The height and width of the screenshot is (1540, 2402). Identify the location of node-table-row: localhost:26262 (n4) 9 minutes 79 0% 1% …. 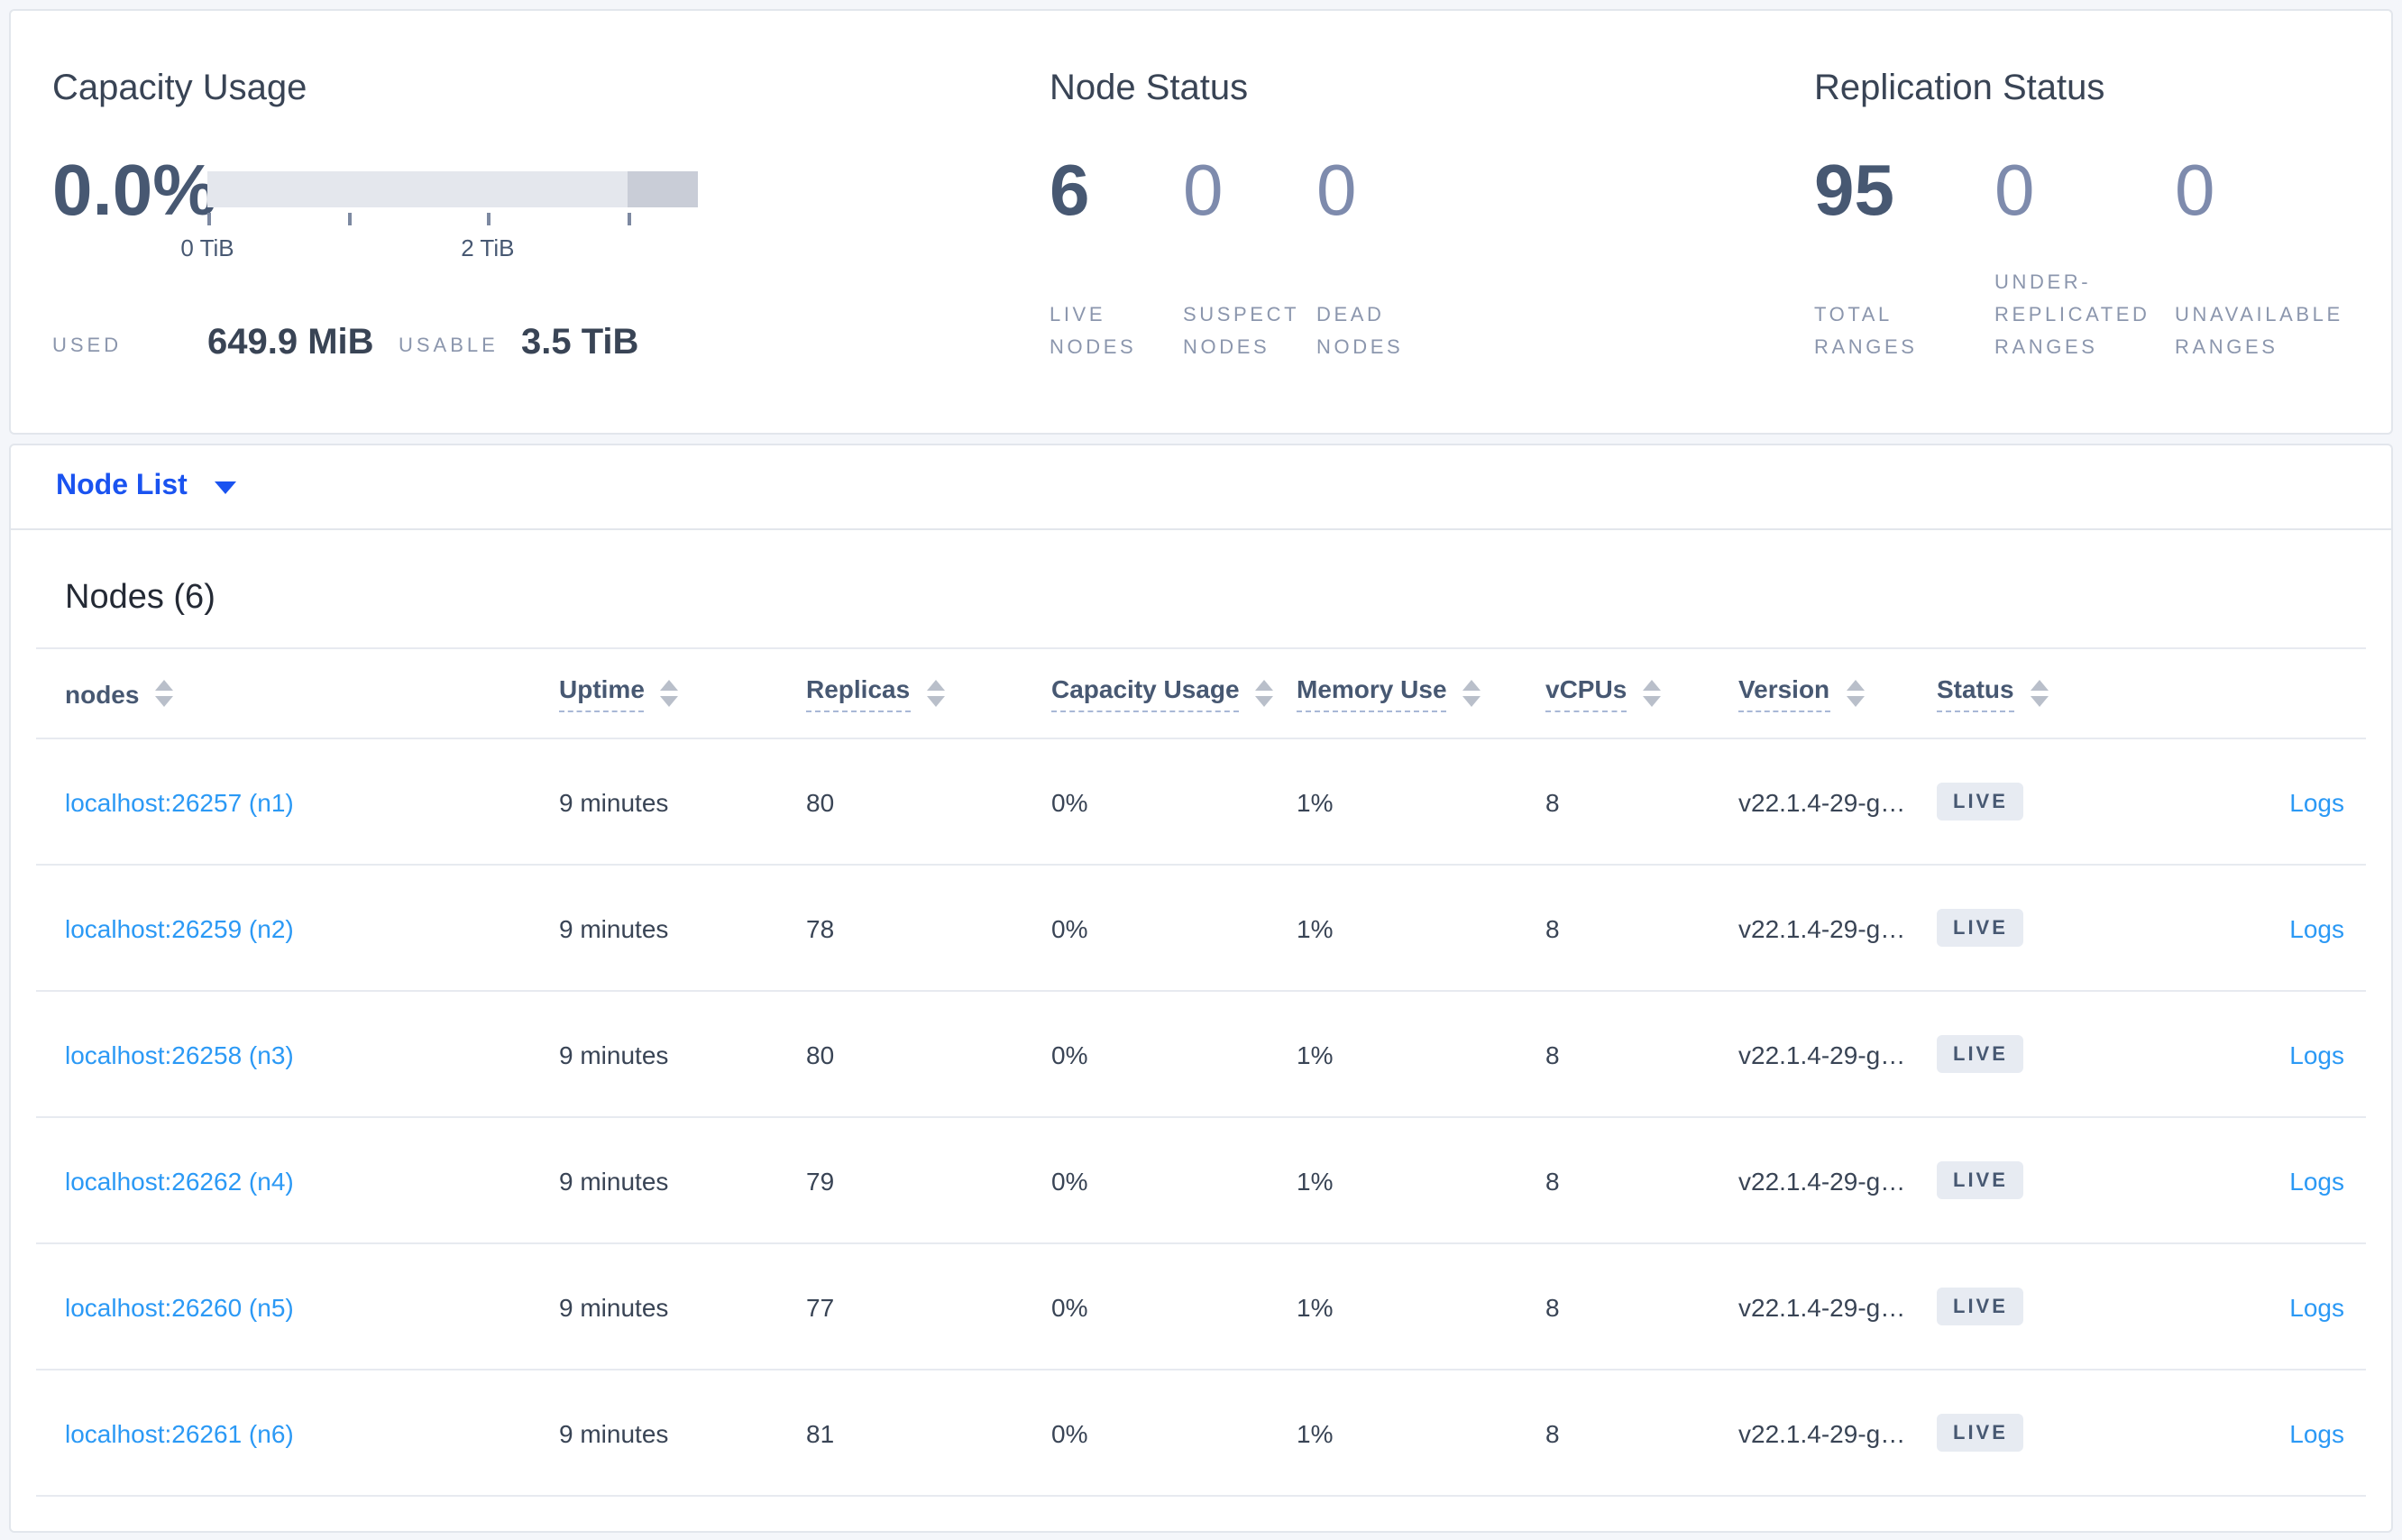
(1201, 1181).